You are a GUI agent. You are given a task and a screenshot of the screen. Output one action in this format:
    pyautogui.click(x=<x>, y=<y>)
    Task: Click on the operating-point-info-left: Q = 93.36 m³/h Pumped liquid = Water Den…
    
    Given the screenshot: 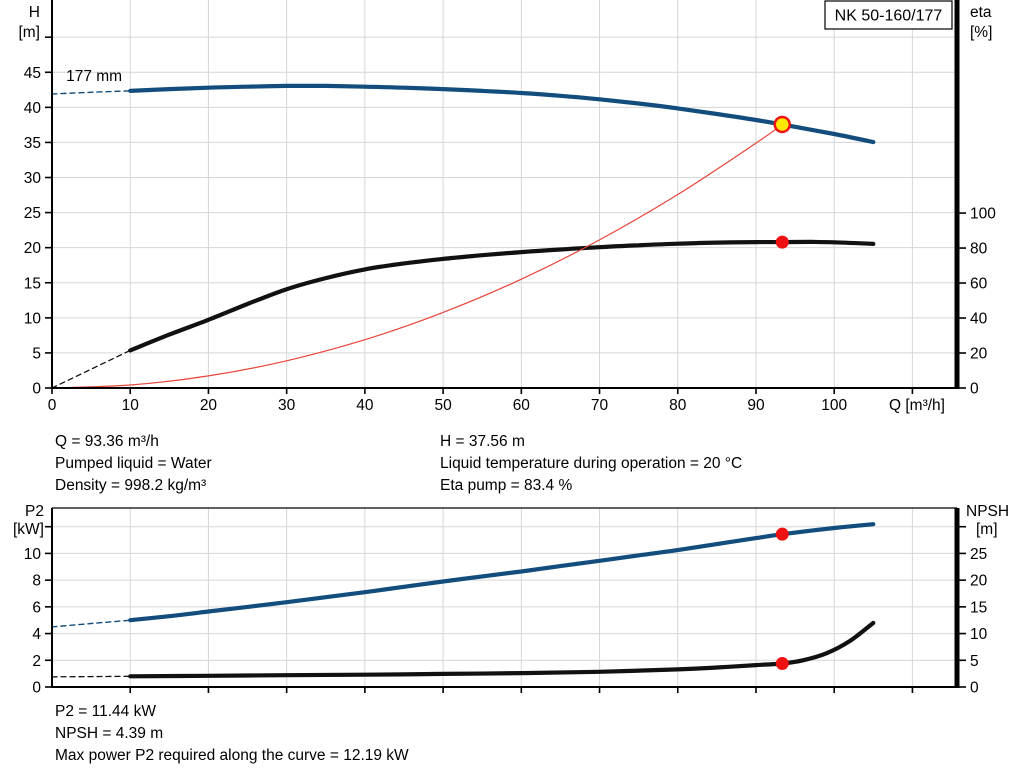 What is the action you would take?
    pyautogui.click(x=133, y=464)
    